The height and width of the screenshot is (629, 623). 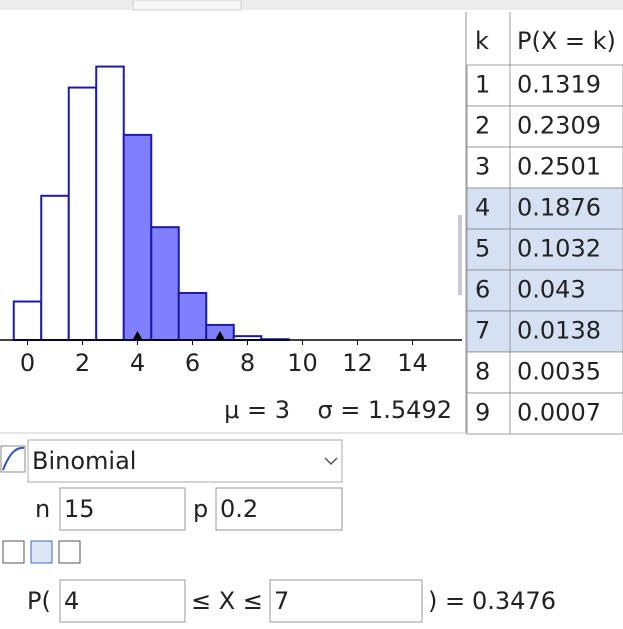 I want to click on table-cell: 0.0007, so click(x=559, y=413).